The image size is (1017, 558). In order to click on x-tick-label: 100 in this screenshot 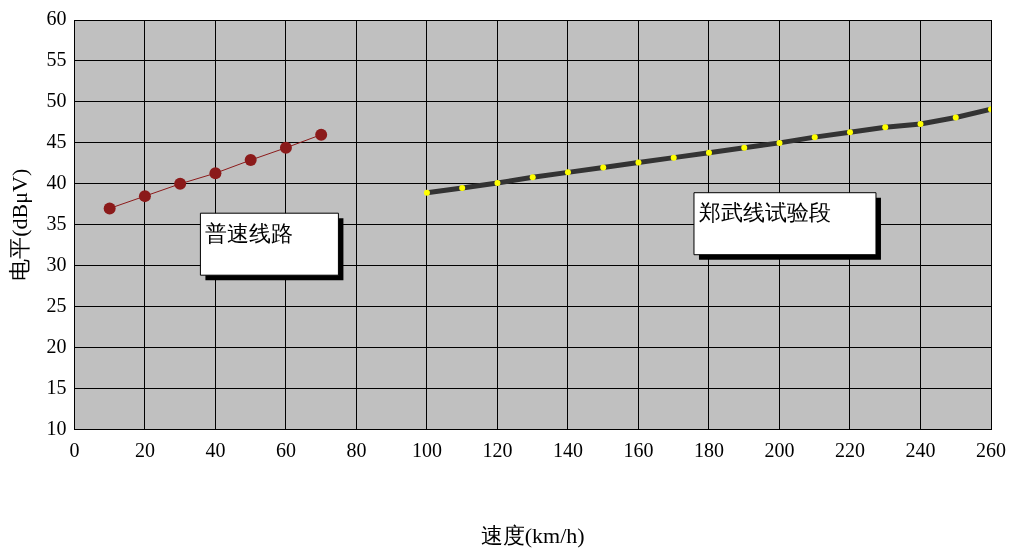, I will do `click(426, 449)`.